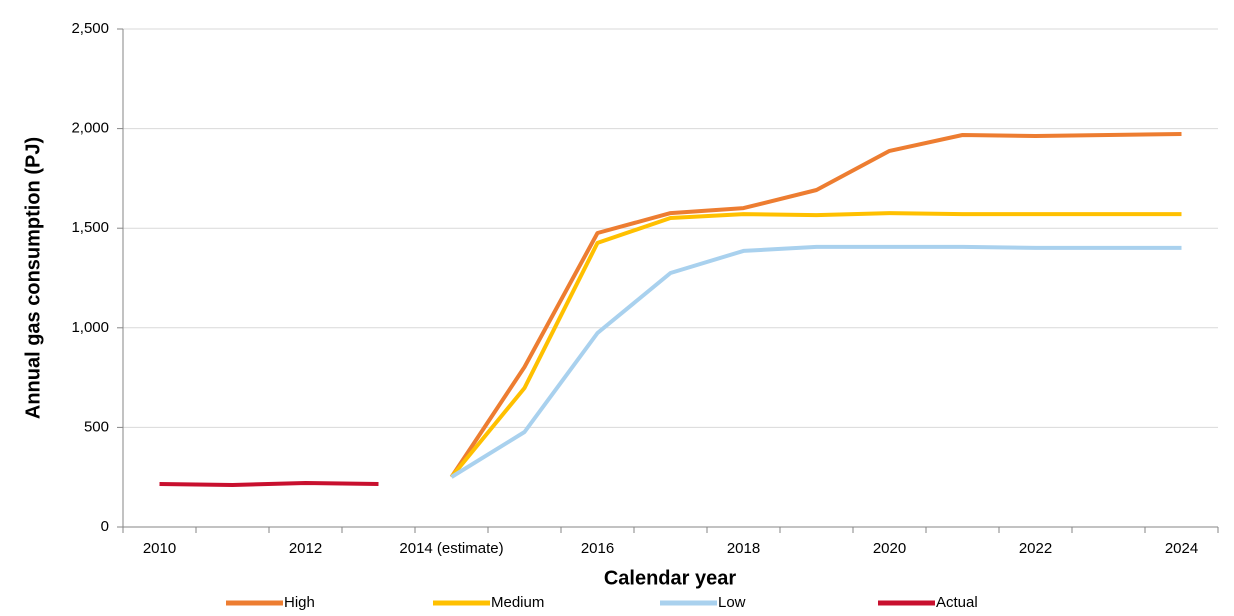  I want to click on x-tick-label: 2010, so click(159, 548).